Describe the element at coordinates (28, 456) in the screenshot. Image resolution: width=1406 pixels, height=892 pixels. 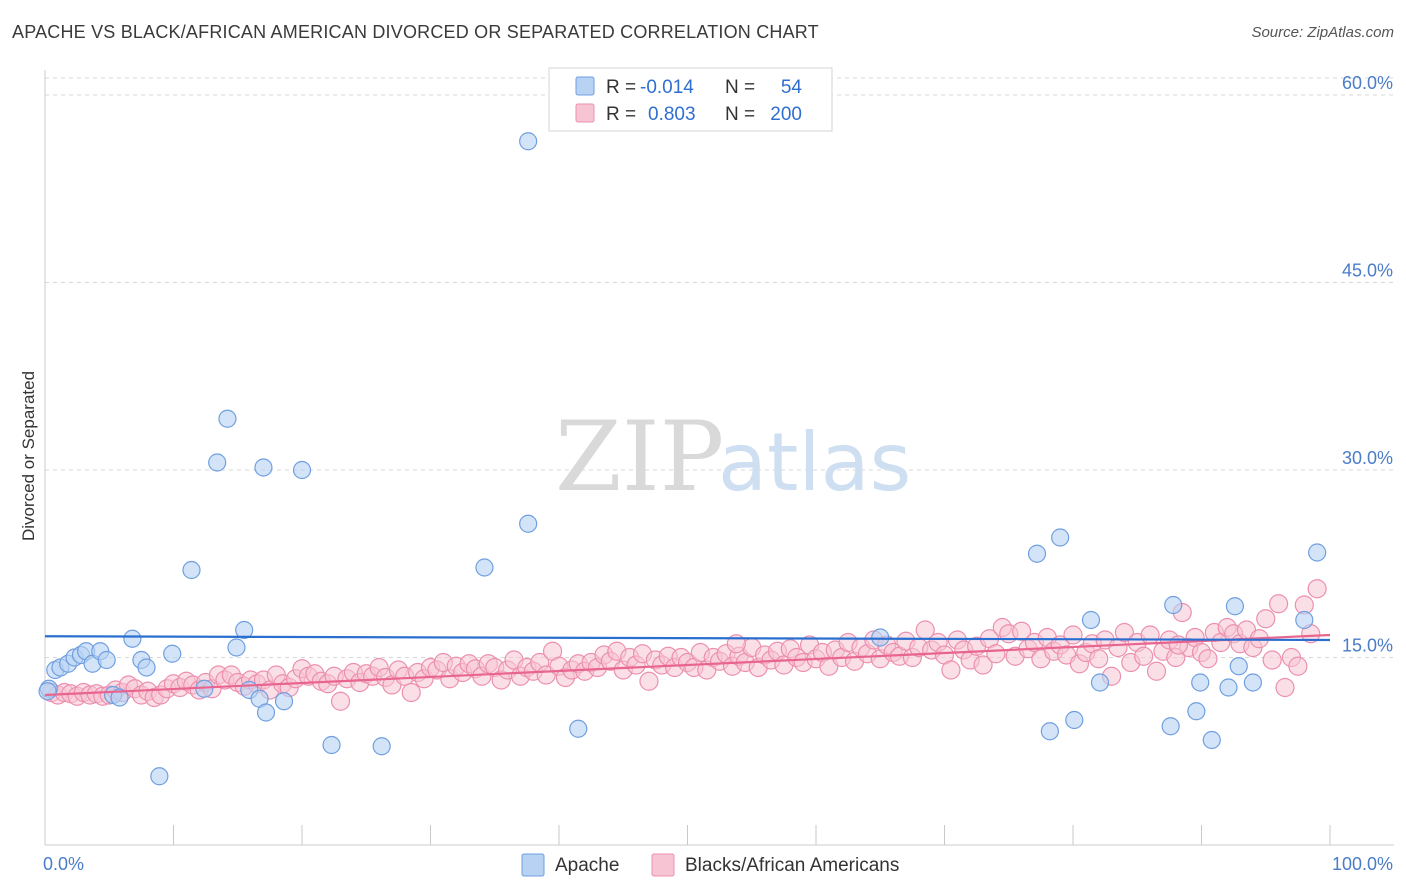
I see `y-axis-label: Divorced or Separated` at that location.